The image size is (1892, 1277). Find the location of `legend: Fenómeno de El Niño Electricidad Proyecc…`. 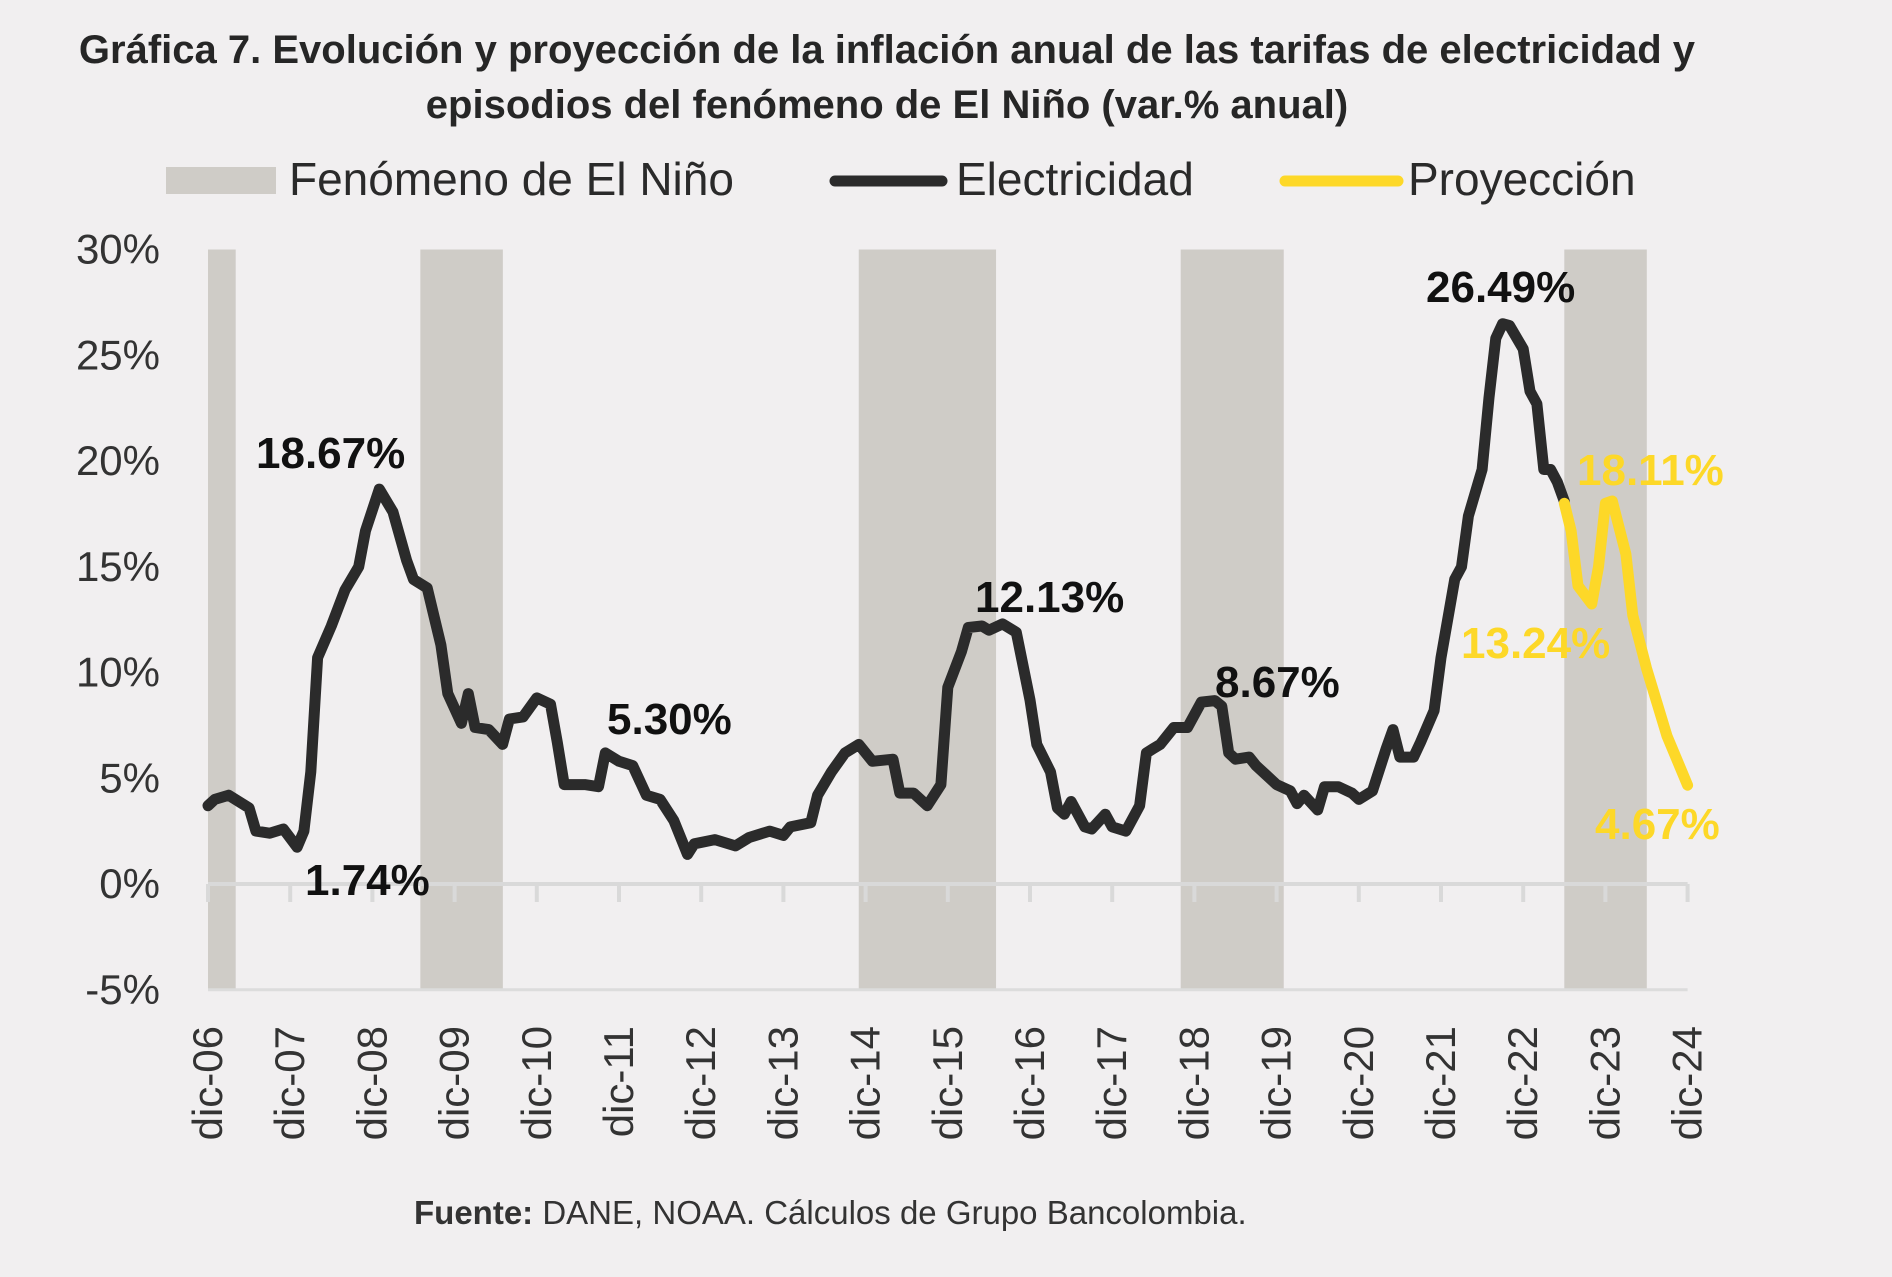

legend: Fenómeno de El Niño Electricidad Proyecc… is located at coordinates (901, 179).